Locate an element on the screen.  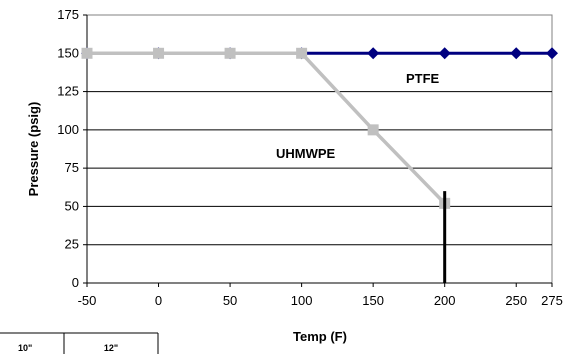
y-tick-label: 25 is located at coordinates (72, 244).